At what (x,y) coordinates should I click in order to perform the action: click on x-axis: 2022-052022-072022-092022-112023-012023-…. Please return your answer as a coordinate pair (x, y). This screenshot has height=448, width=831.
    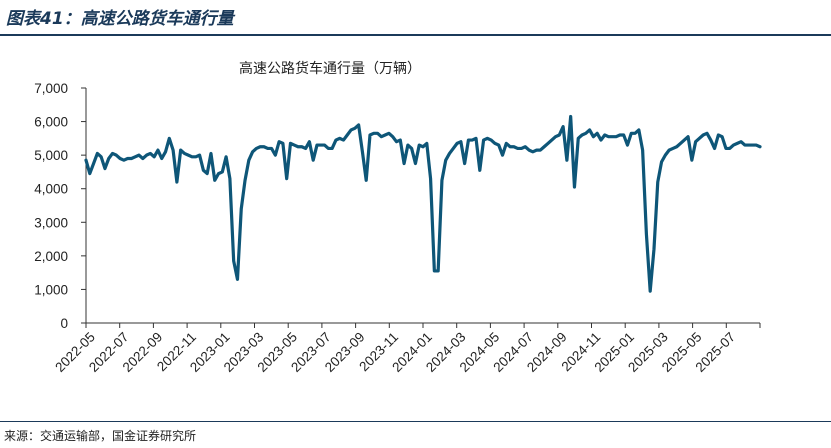
    Looking at the image, I should click on (406, 348).